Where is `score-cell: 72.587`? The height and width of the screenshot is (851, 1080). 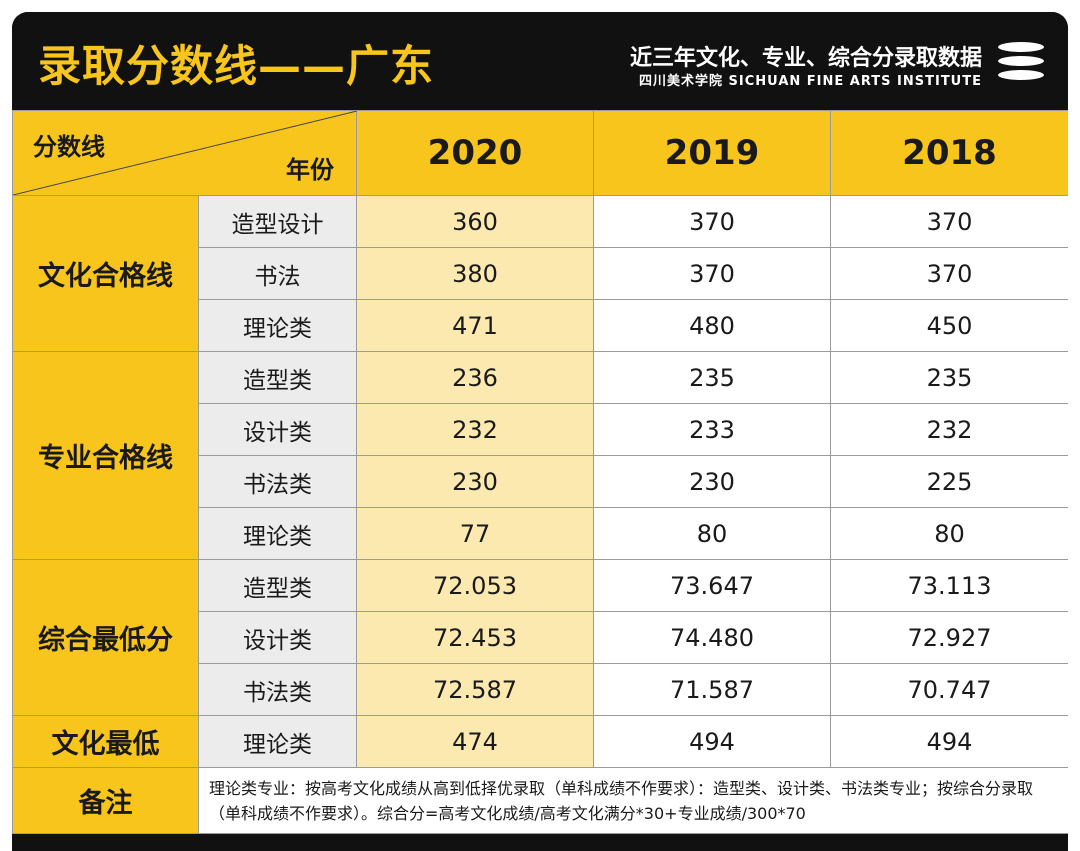 score-cell: 72.587 is located at coordinates (475, 689).